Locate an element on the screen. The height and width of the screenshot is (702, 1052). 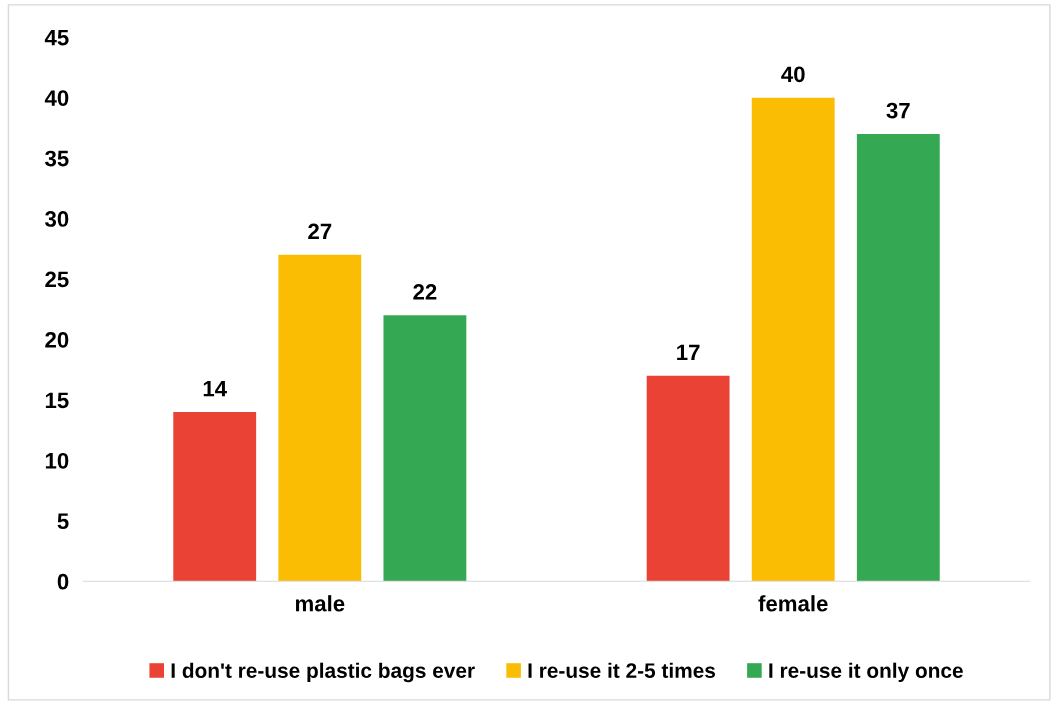
y-tick-label: 20 is located at coordinates (57, 339).